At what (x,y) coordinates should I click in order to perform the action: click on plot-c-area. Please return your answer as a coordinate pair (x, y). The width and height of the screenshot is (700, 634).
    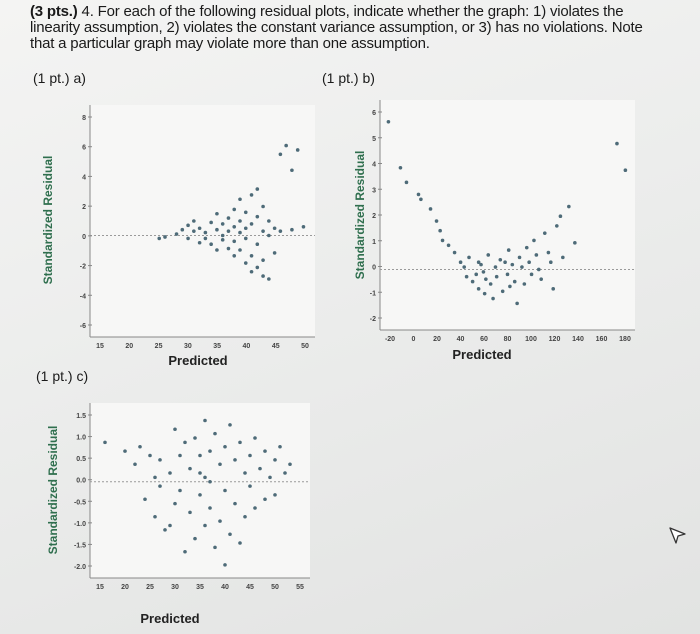
    Looking at the image, I should click on (200, 490).